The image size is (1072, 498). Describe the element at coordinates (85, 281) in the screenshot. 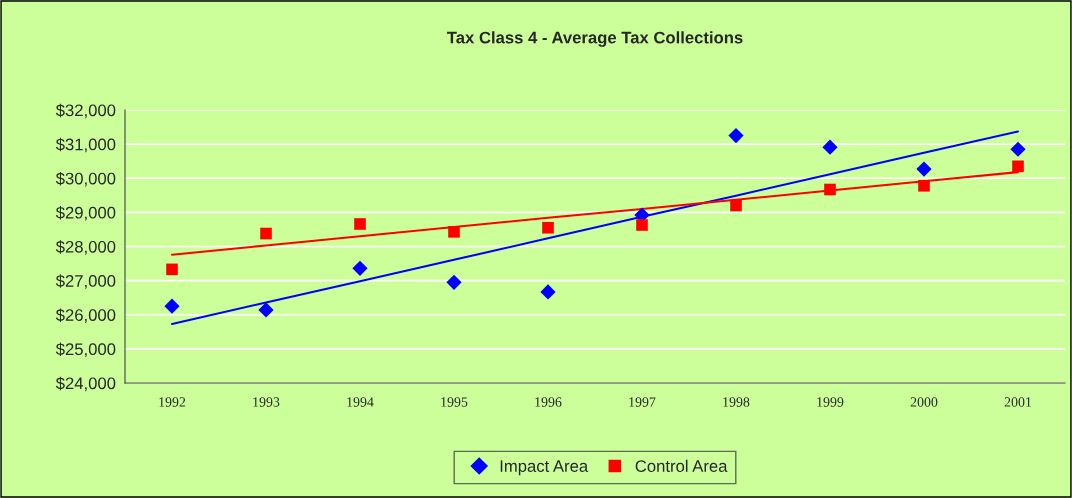

I see `y-tick-label: $27,000` at that location.